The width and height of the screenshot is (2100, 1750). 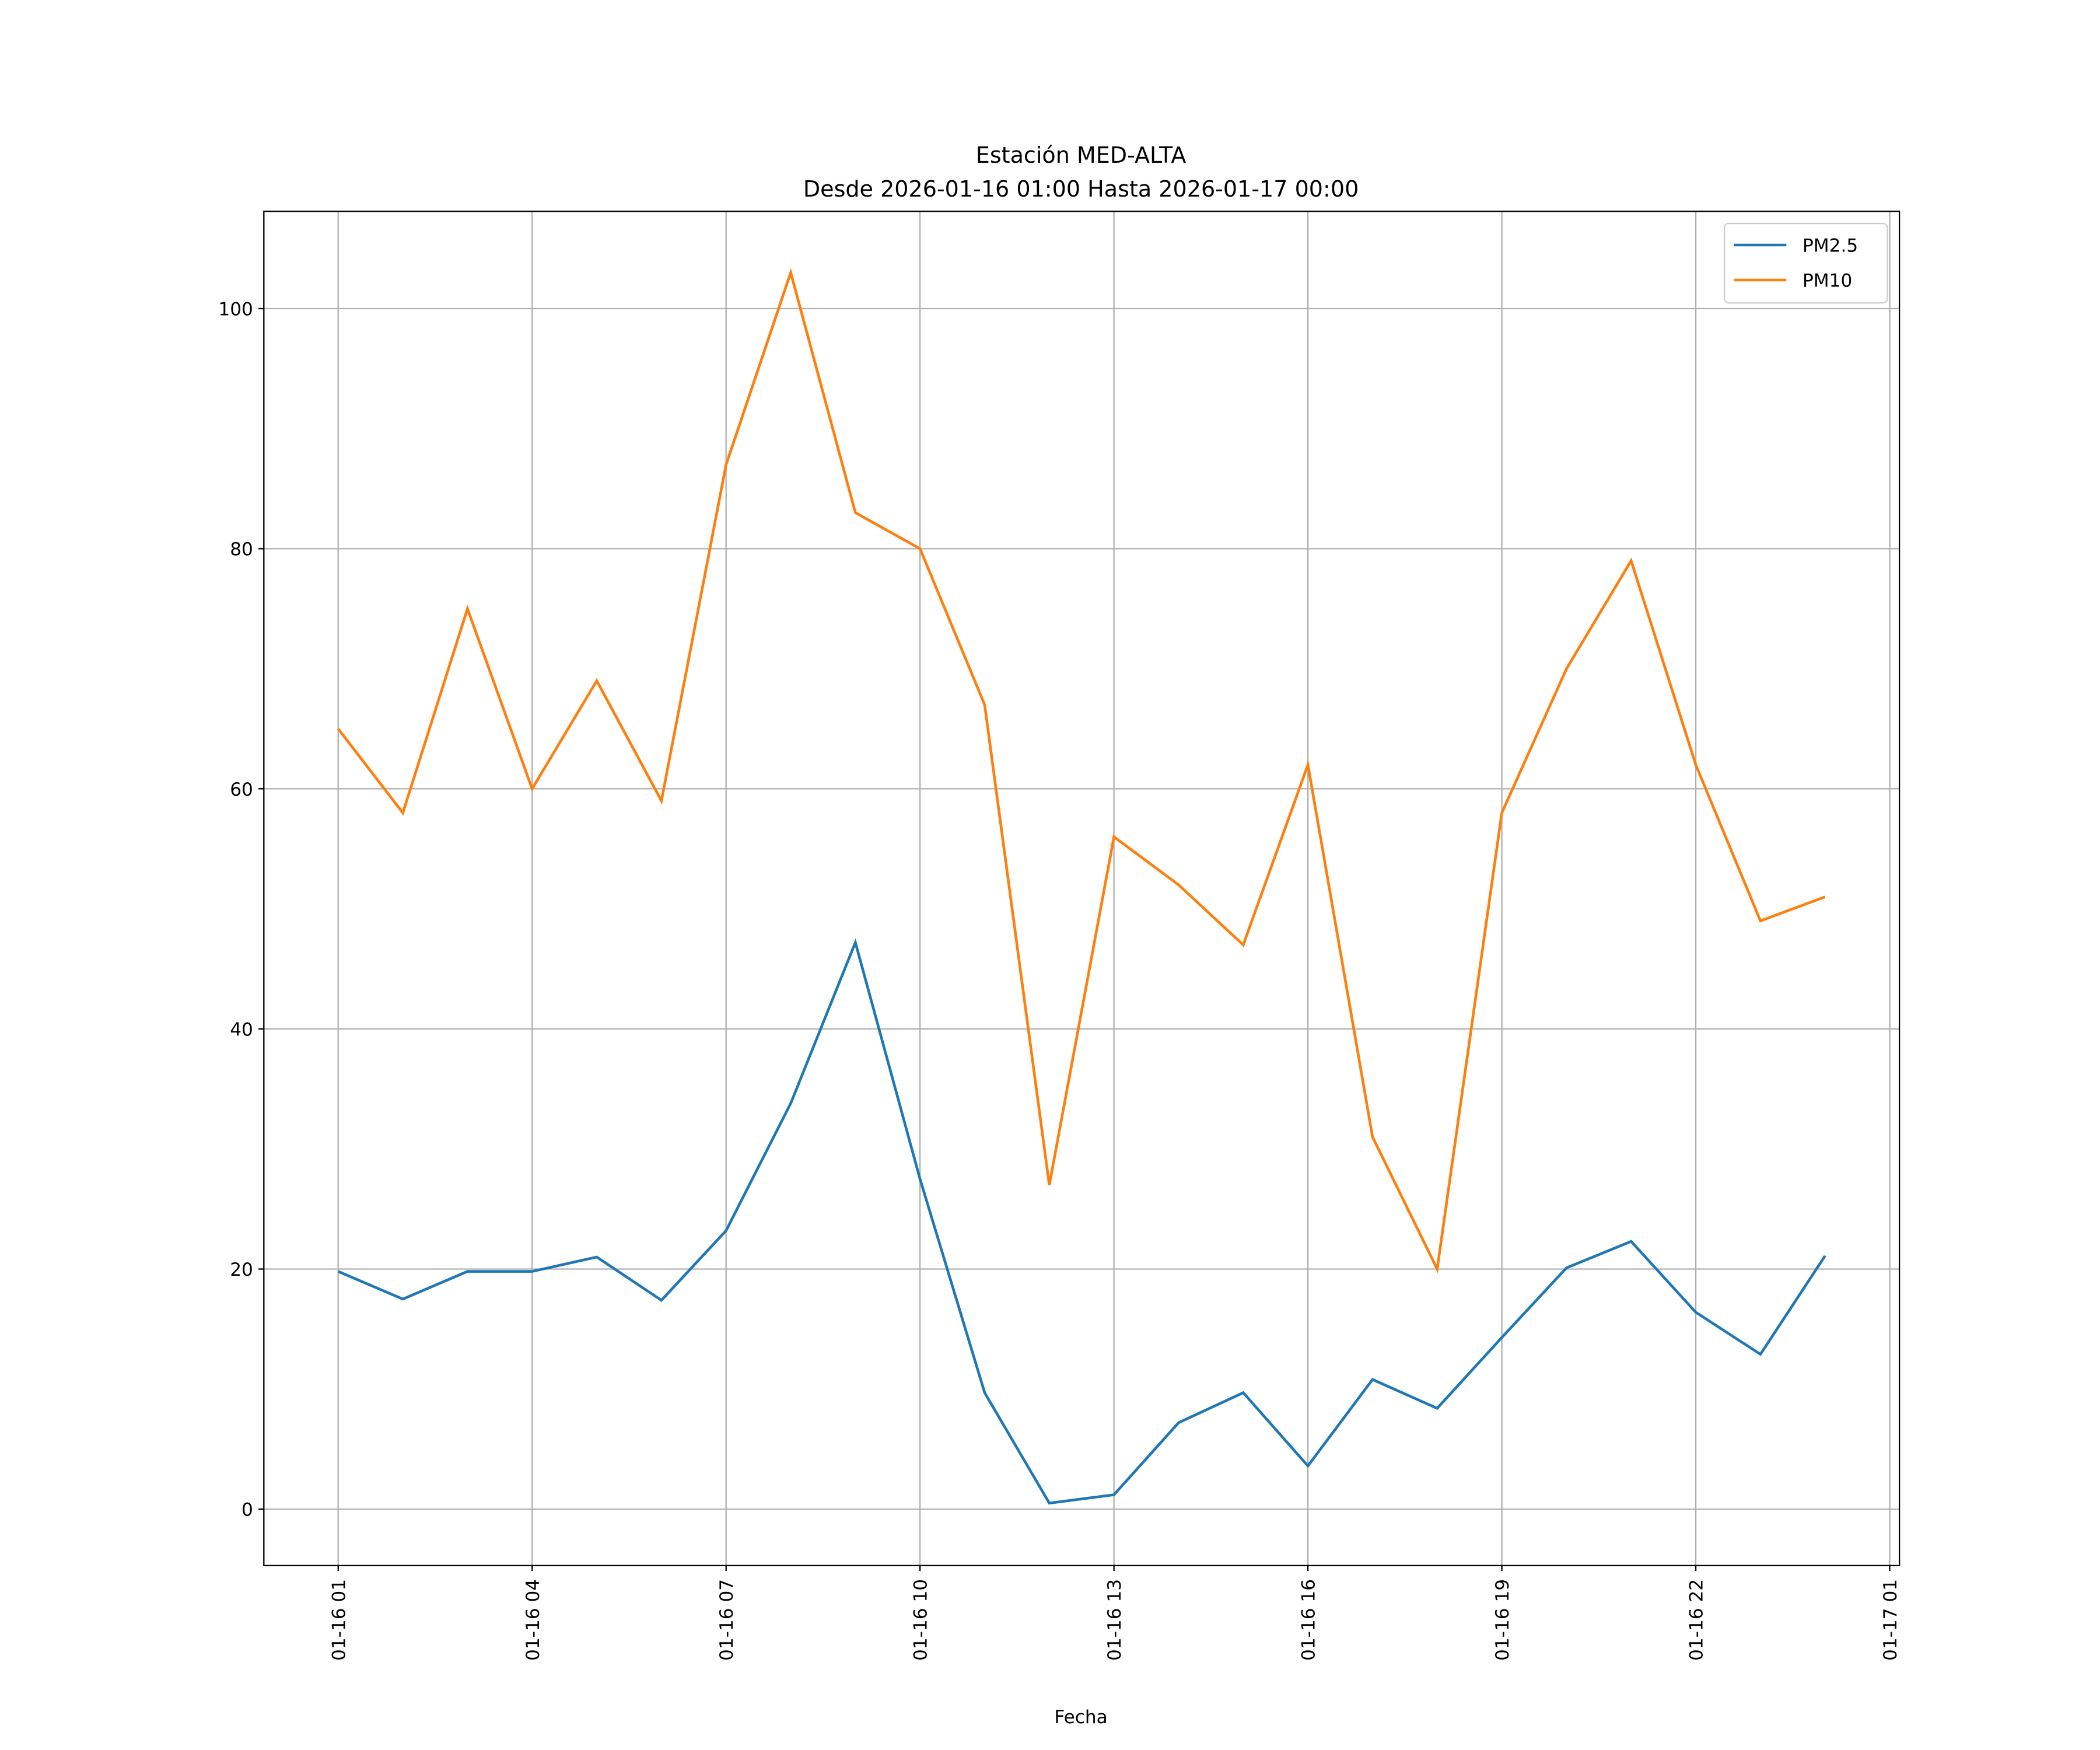 What do you see at coordinates (1309, 1620) in the screenshot?
I see `x-tick-label: 01-16 16` at bounding box center [1309, 1620].